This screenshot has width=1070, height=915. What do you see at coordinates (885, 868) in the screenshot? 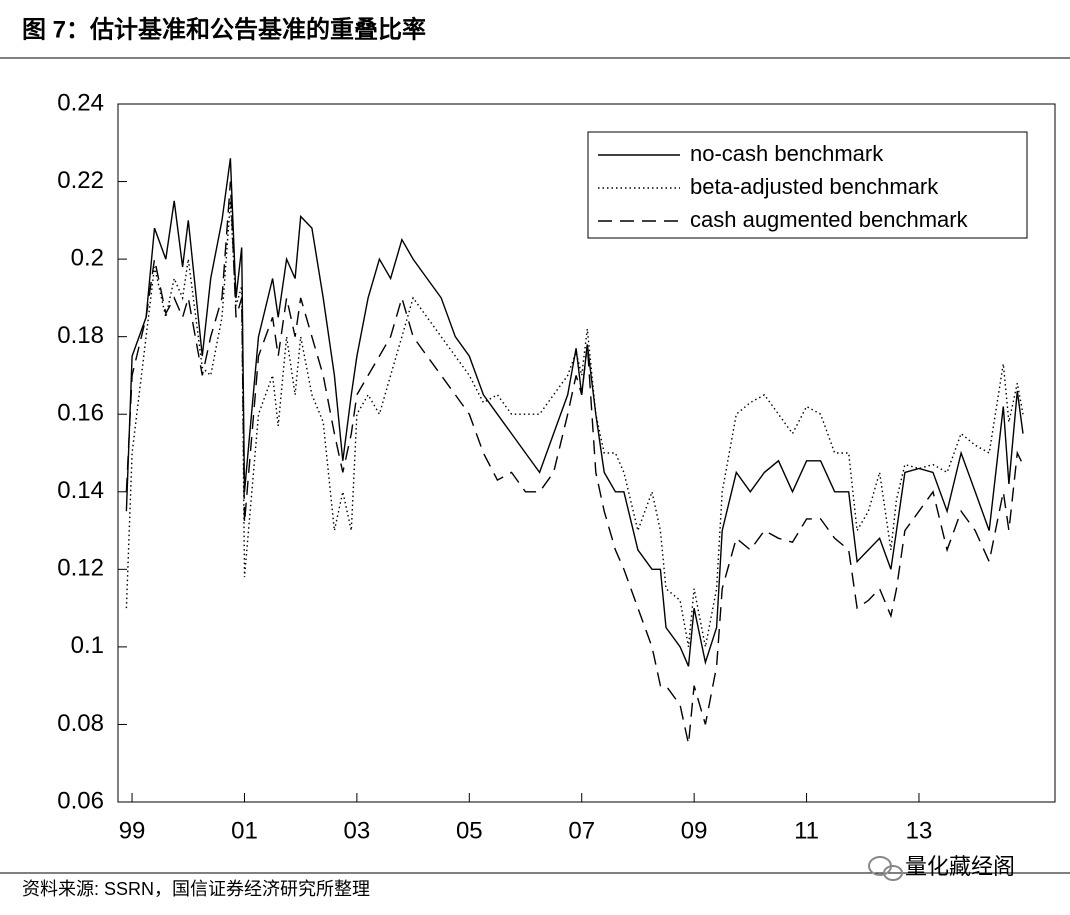
I see `wechat-icon` at bounding box center [885, 868].